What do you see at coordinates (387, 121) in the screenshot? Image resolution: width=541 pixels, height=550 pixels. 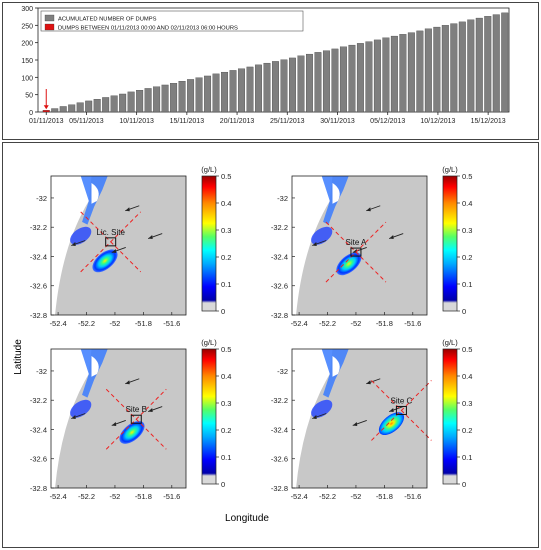 I see `x-tick-label: 05/12/2013` at bounding box center [387, 121].